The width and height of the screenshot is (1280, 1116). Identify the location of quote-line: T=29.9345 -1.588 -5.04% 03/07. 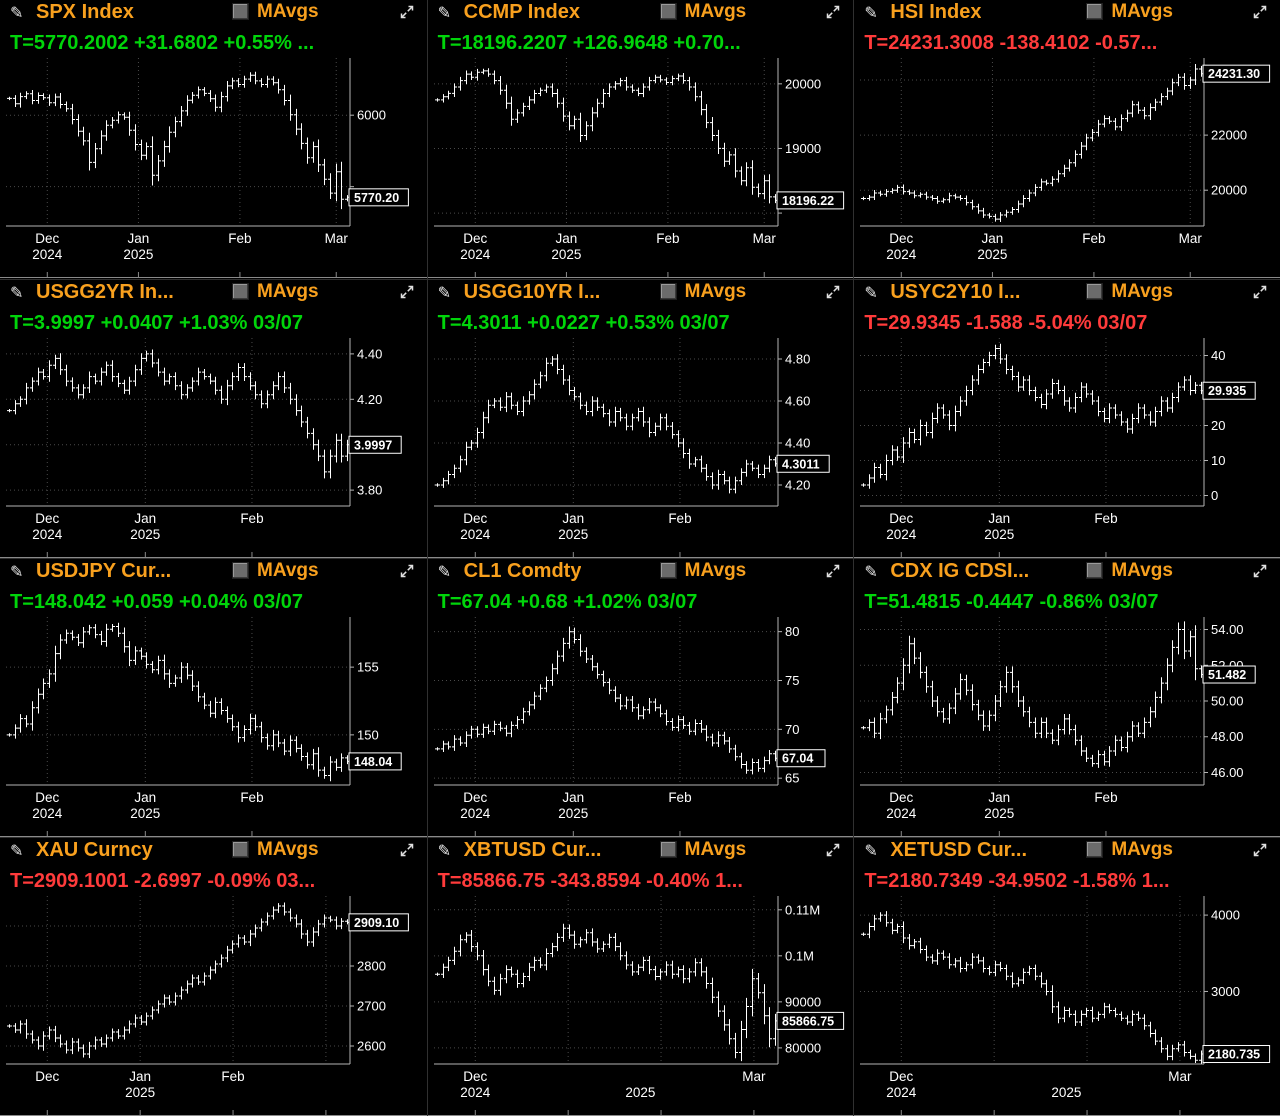
(1006, 323).